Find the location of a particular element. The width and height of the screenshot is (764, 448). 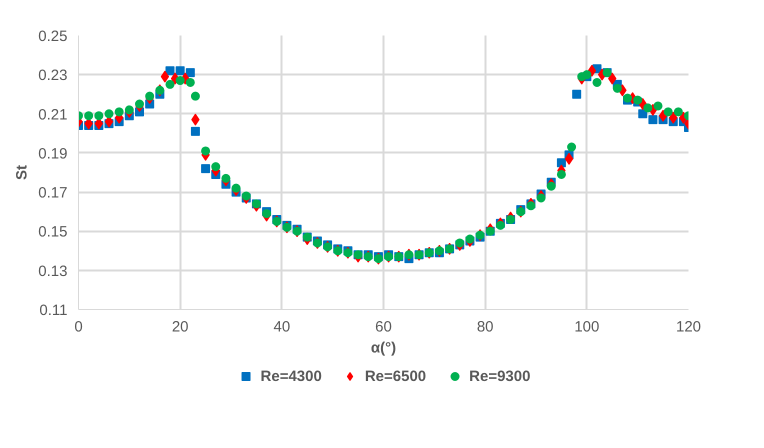

x-axis-title: α(°) is located at coordinates (383, 348).